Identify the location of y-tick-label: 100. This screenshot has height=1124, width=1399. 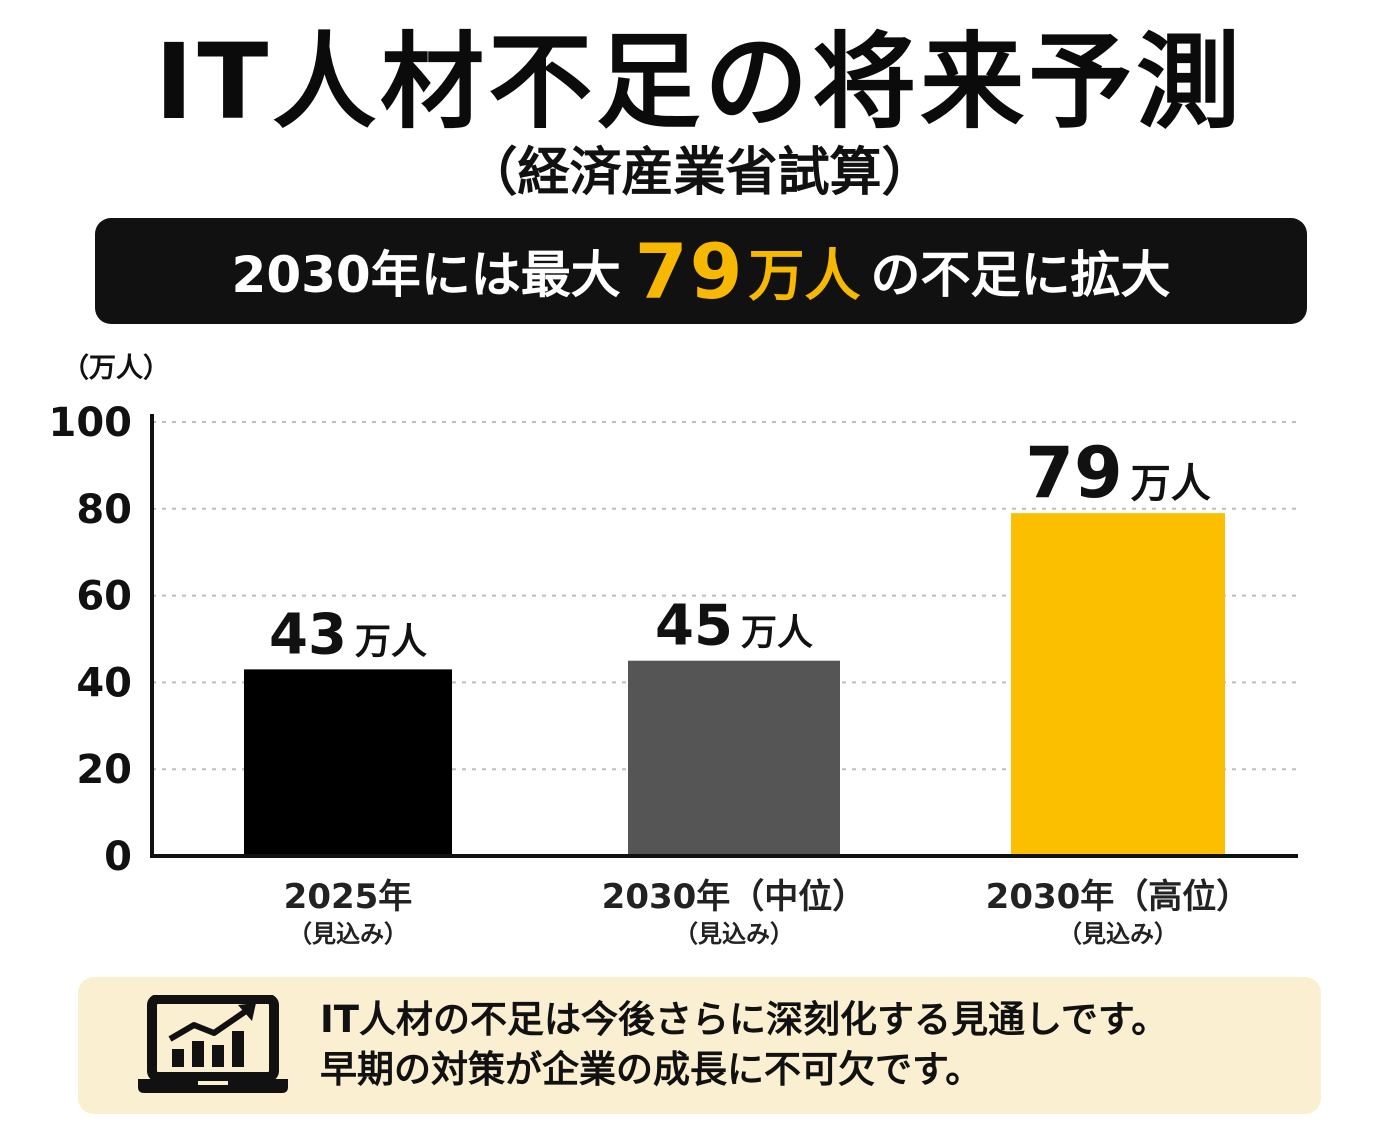
(91, 423).